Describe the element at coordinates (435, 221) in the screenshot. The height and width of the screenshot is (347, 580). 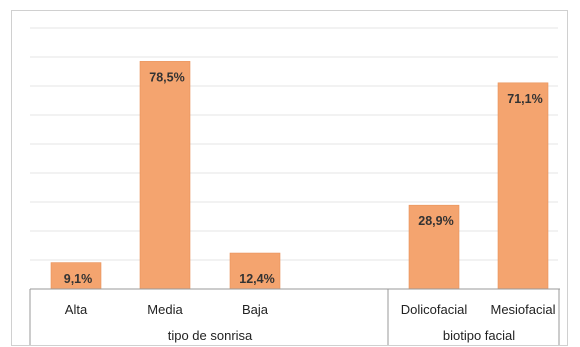
I see `data-label: 28,9%` at that location.